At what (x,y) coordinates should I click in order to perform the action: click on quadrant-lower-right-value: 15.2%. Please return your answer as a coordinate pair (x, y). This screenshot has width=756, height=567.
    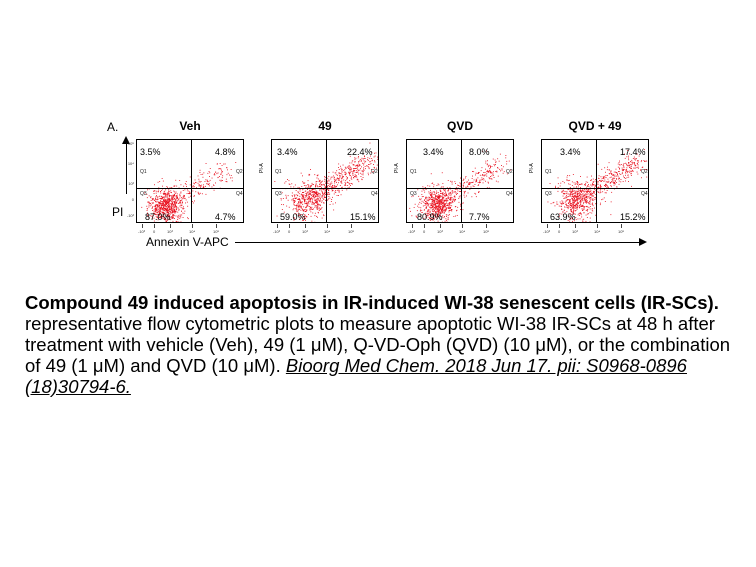
    Looking at the image, I should click on (633, 217).